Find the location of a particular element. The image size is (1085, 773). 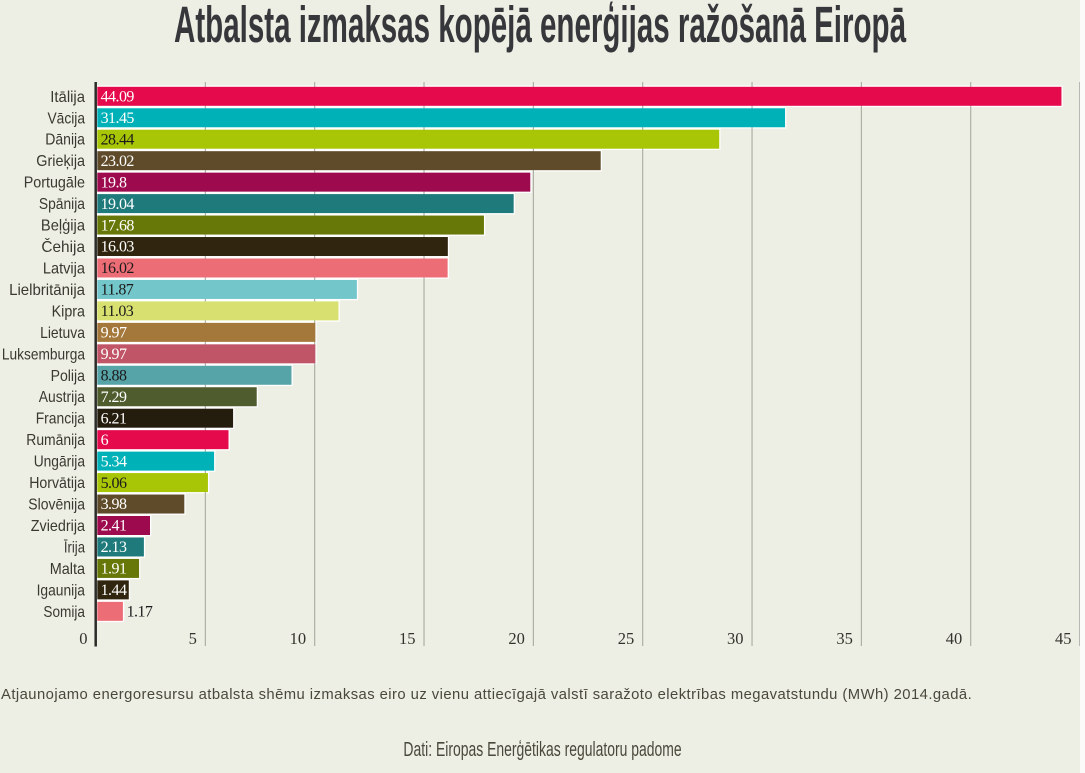

svg-text: 23.02 is located at coordinates (118, 161).